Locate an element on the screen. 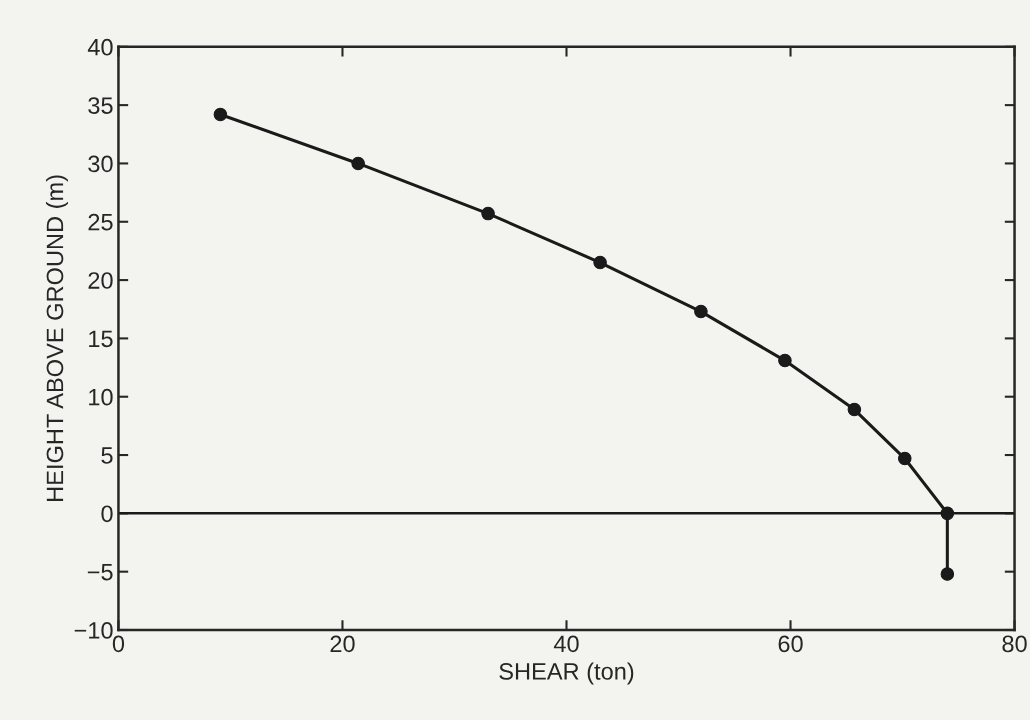 The width and height of the screenshot is (1030, 720). y-tick-label: 35 is located at coordinates (100, 105).